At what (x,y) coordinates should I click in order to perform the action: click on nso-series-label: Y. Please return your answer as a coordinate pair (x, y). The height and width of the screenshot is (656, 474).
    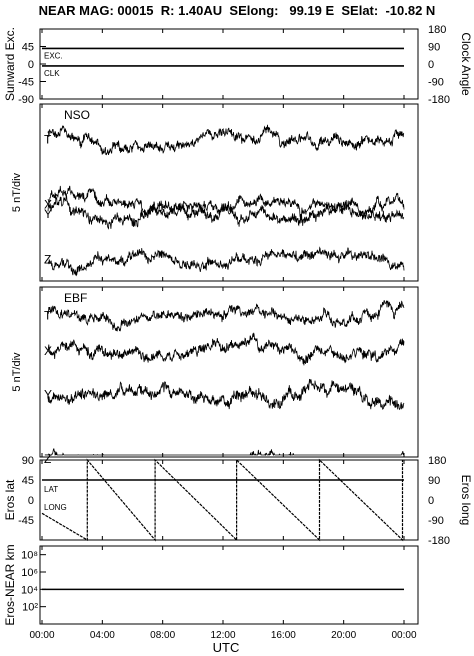
    Looking at the image, I should click on (48, 214).